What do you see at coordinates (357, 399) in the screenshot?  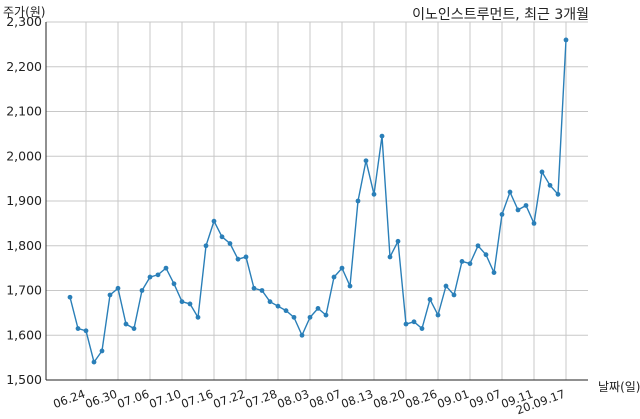 I see `x-tick-label: 08.13` at bounding box center [357, 399].